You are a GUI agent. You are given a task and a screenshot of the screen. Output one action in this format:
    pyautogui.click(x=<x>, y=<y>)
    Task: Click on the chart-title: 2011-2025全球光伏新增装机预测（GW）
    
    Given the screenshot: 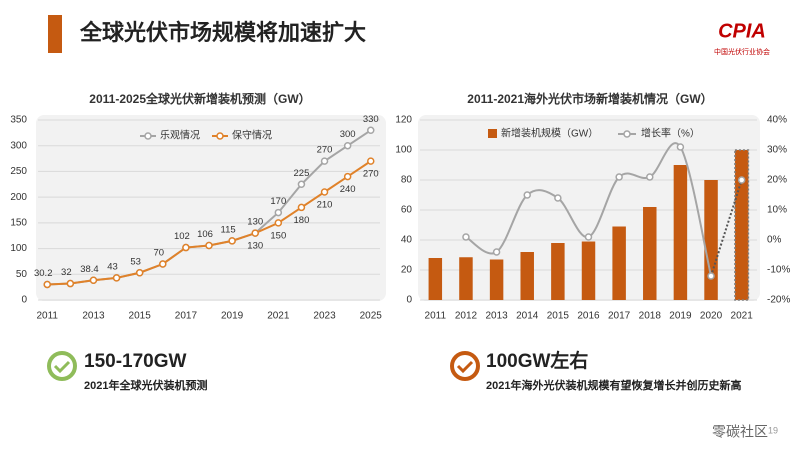 What is the action you would take?
    pyautogui.click(x=199, y=98)
    